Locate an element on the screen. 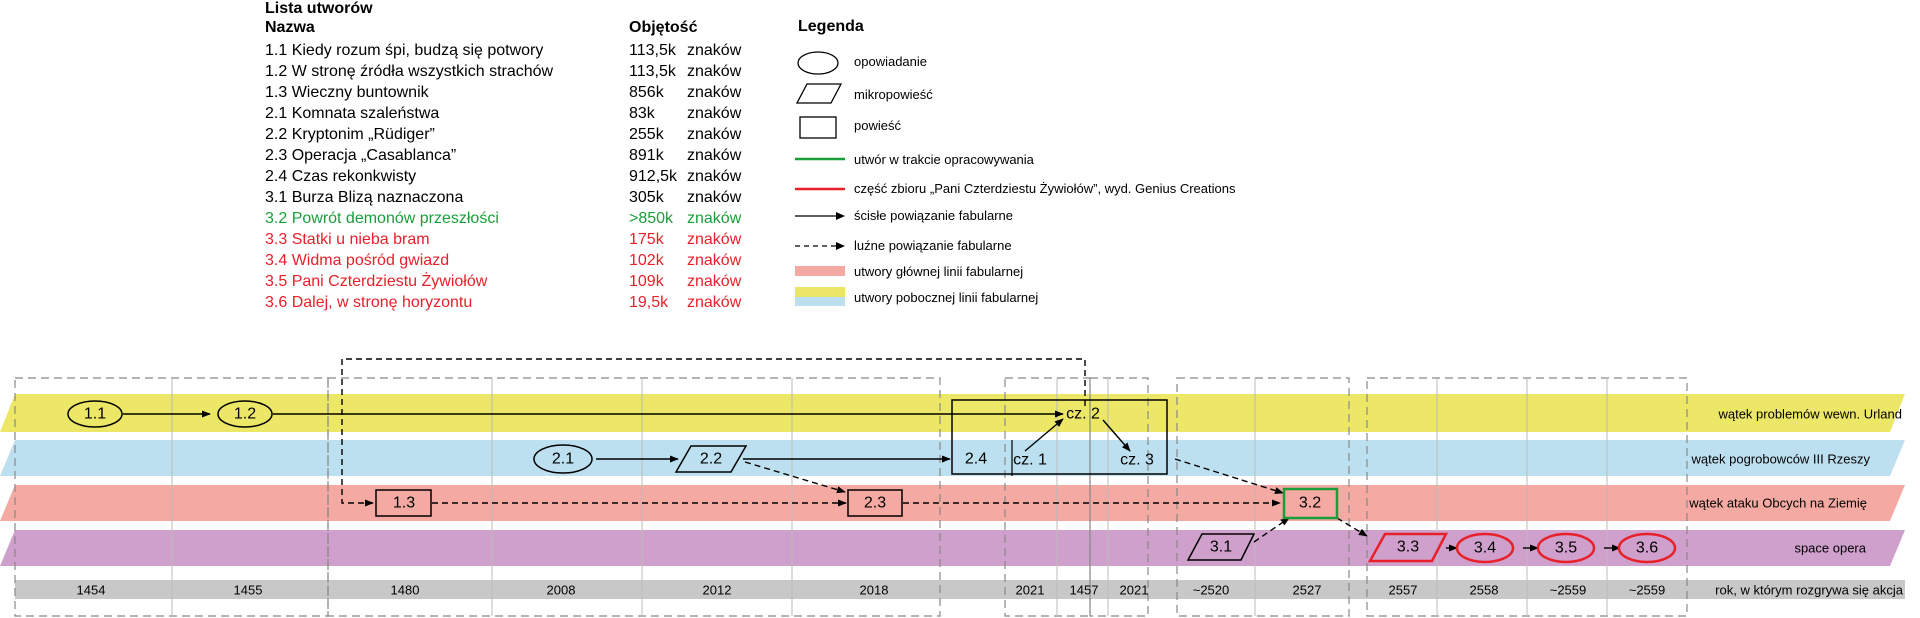 This screenshot has width=1920, height=618. arrow-3-1-to-3-2-loose is located at coordinates (1271, 530).